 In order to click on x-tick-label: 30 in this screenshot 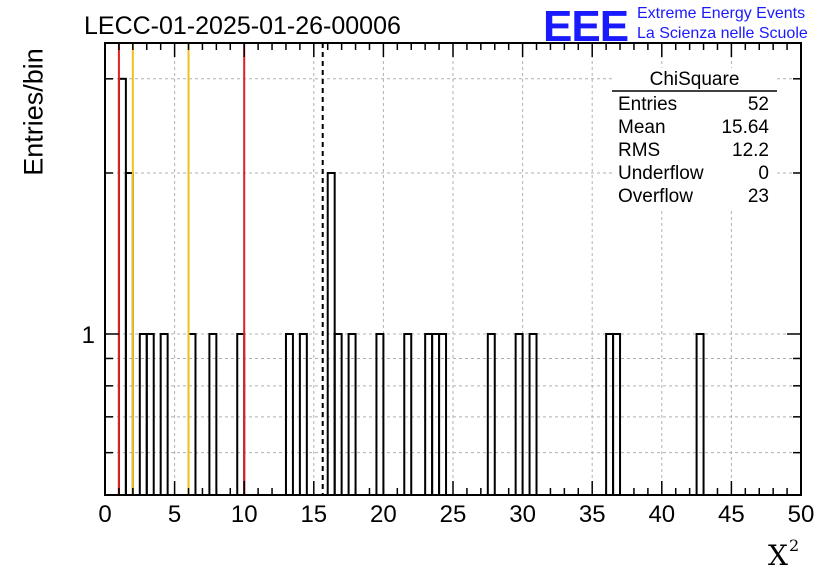, I will do `click(522, 514)`.